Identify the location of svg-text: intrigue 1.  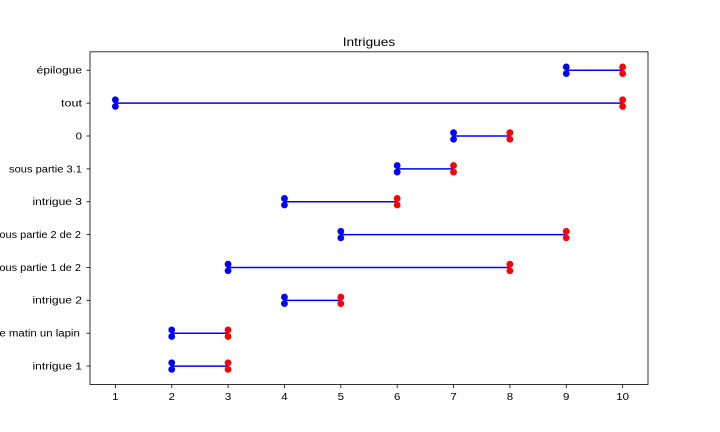
(58, 366).